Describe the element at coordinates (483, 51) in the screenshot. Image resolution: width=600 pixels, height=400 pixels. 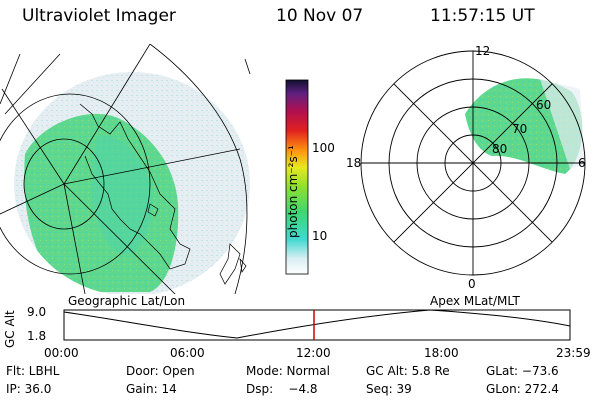
I see `mlt-label-12: 12` at that location.